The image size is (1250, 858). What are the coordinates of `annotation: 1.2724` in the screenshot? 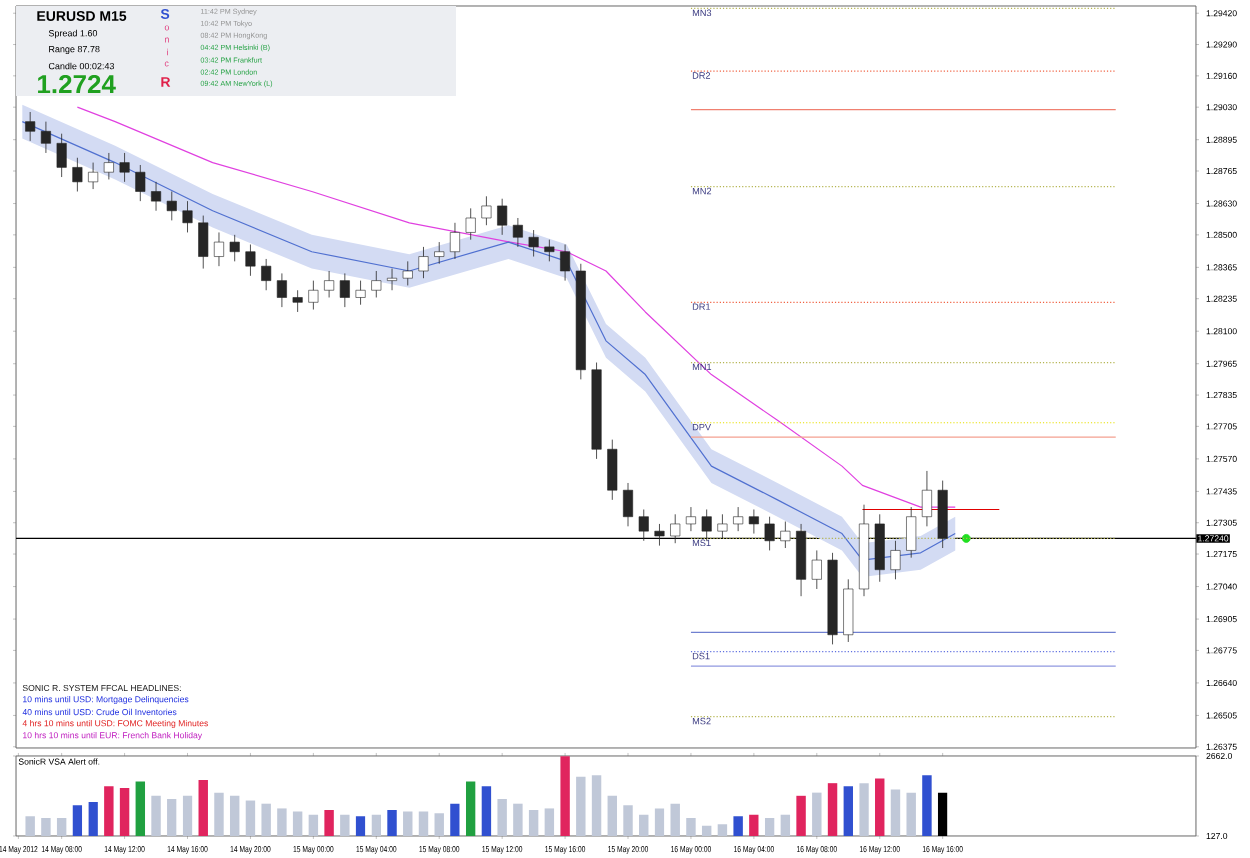 It's located at (77, 84).